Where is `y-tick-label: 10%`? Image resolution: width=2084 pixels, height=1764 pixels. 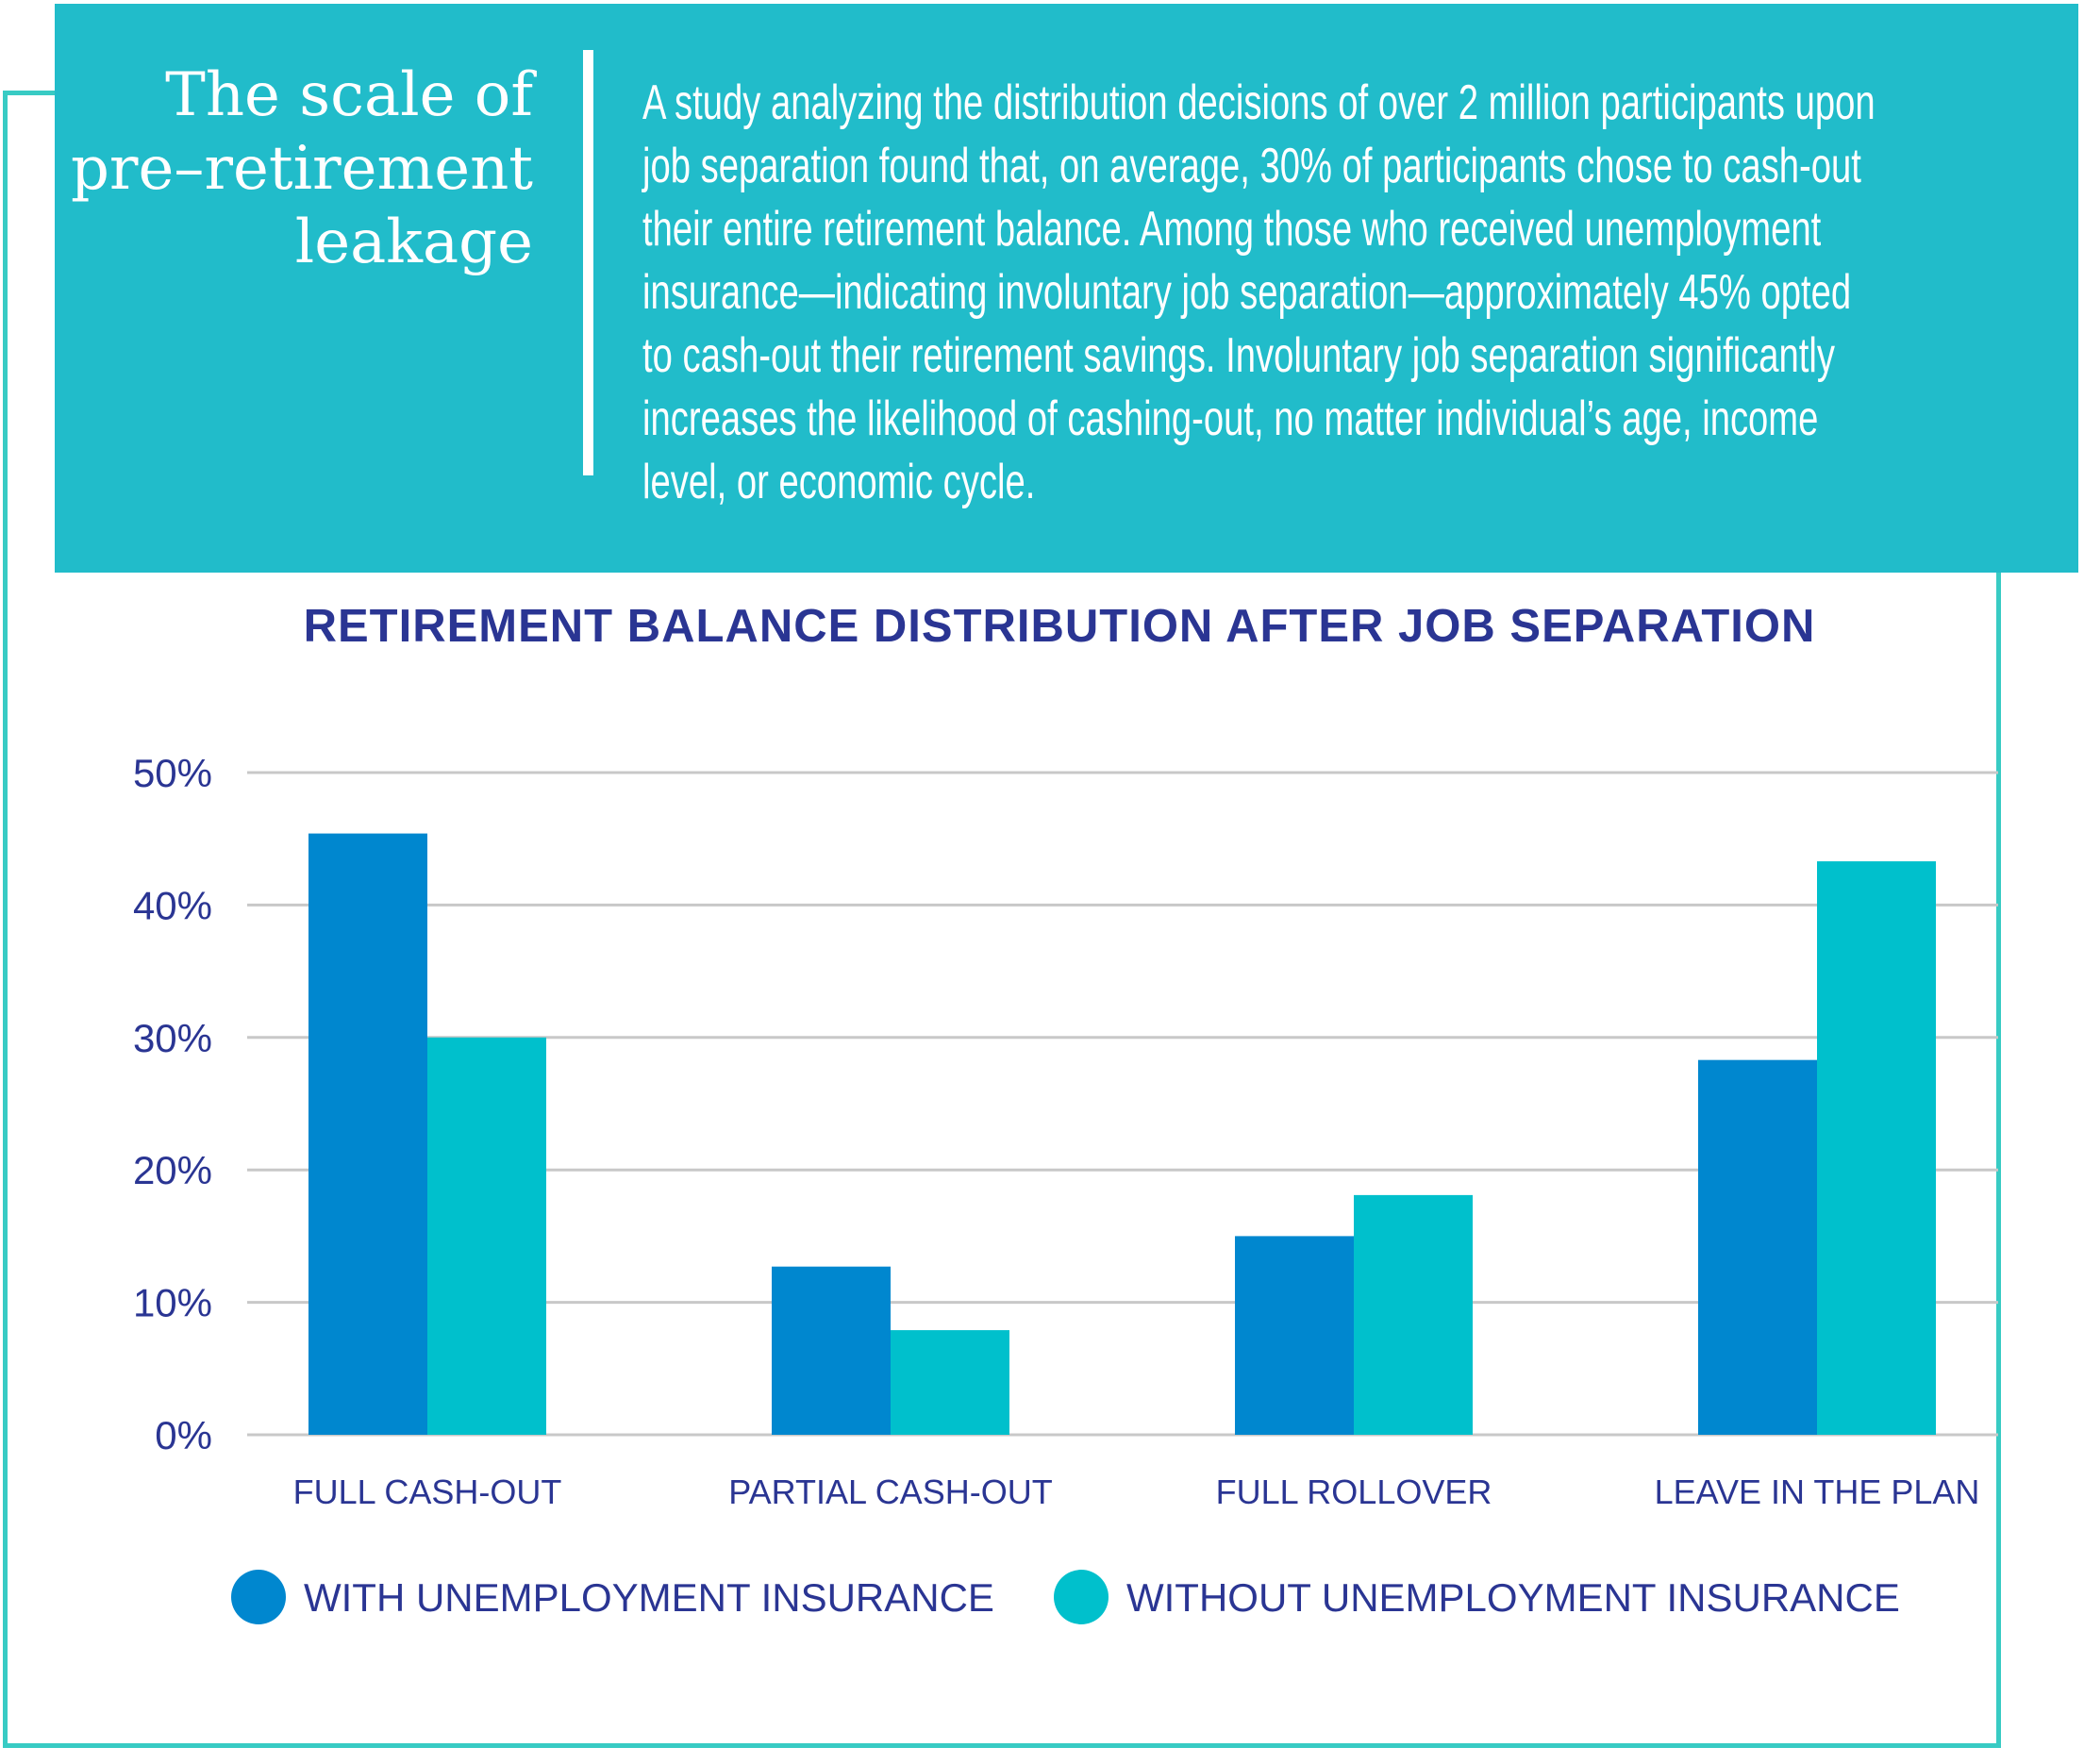
y-tick-label: 10% is located at coordinates (172, 1303).